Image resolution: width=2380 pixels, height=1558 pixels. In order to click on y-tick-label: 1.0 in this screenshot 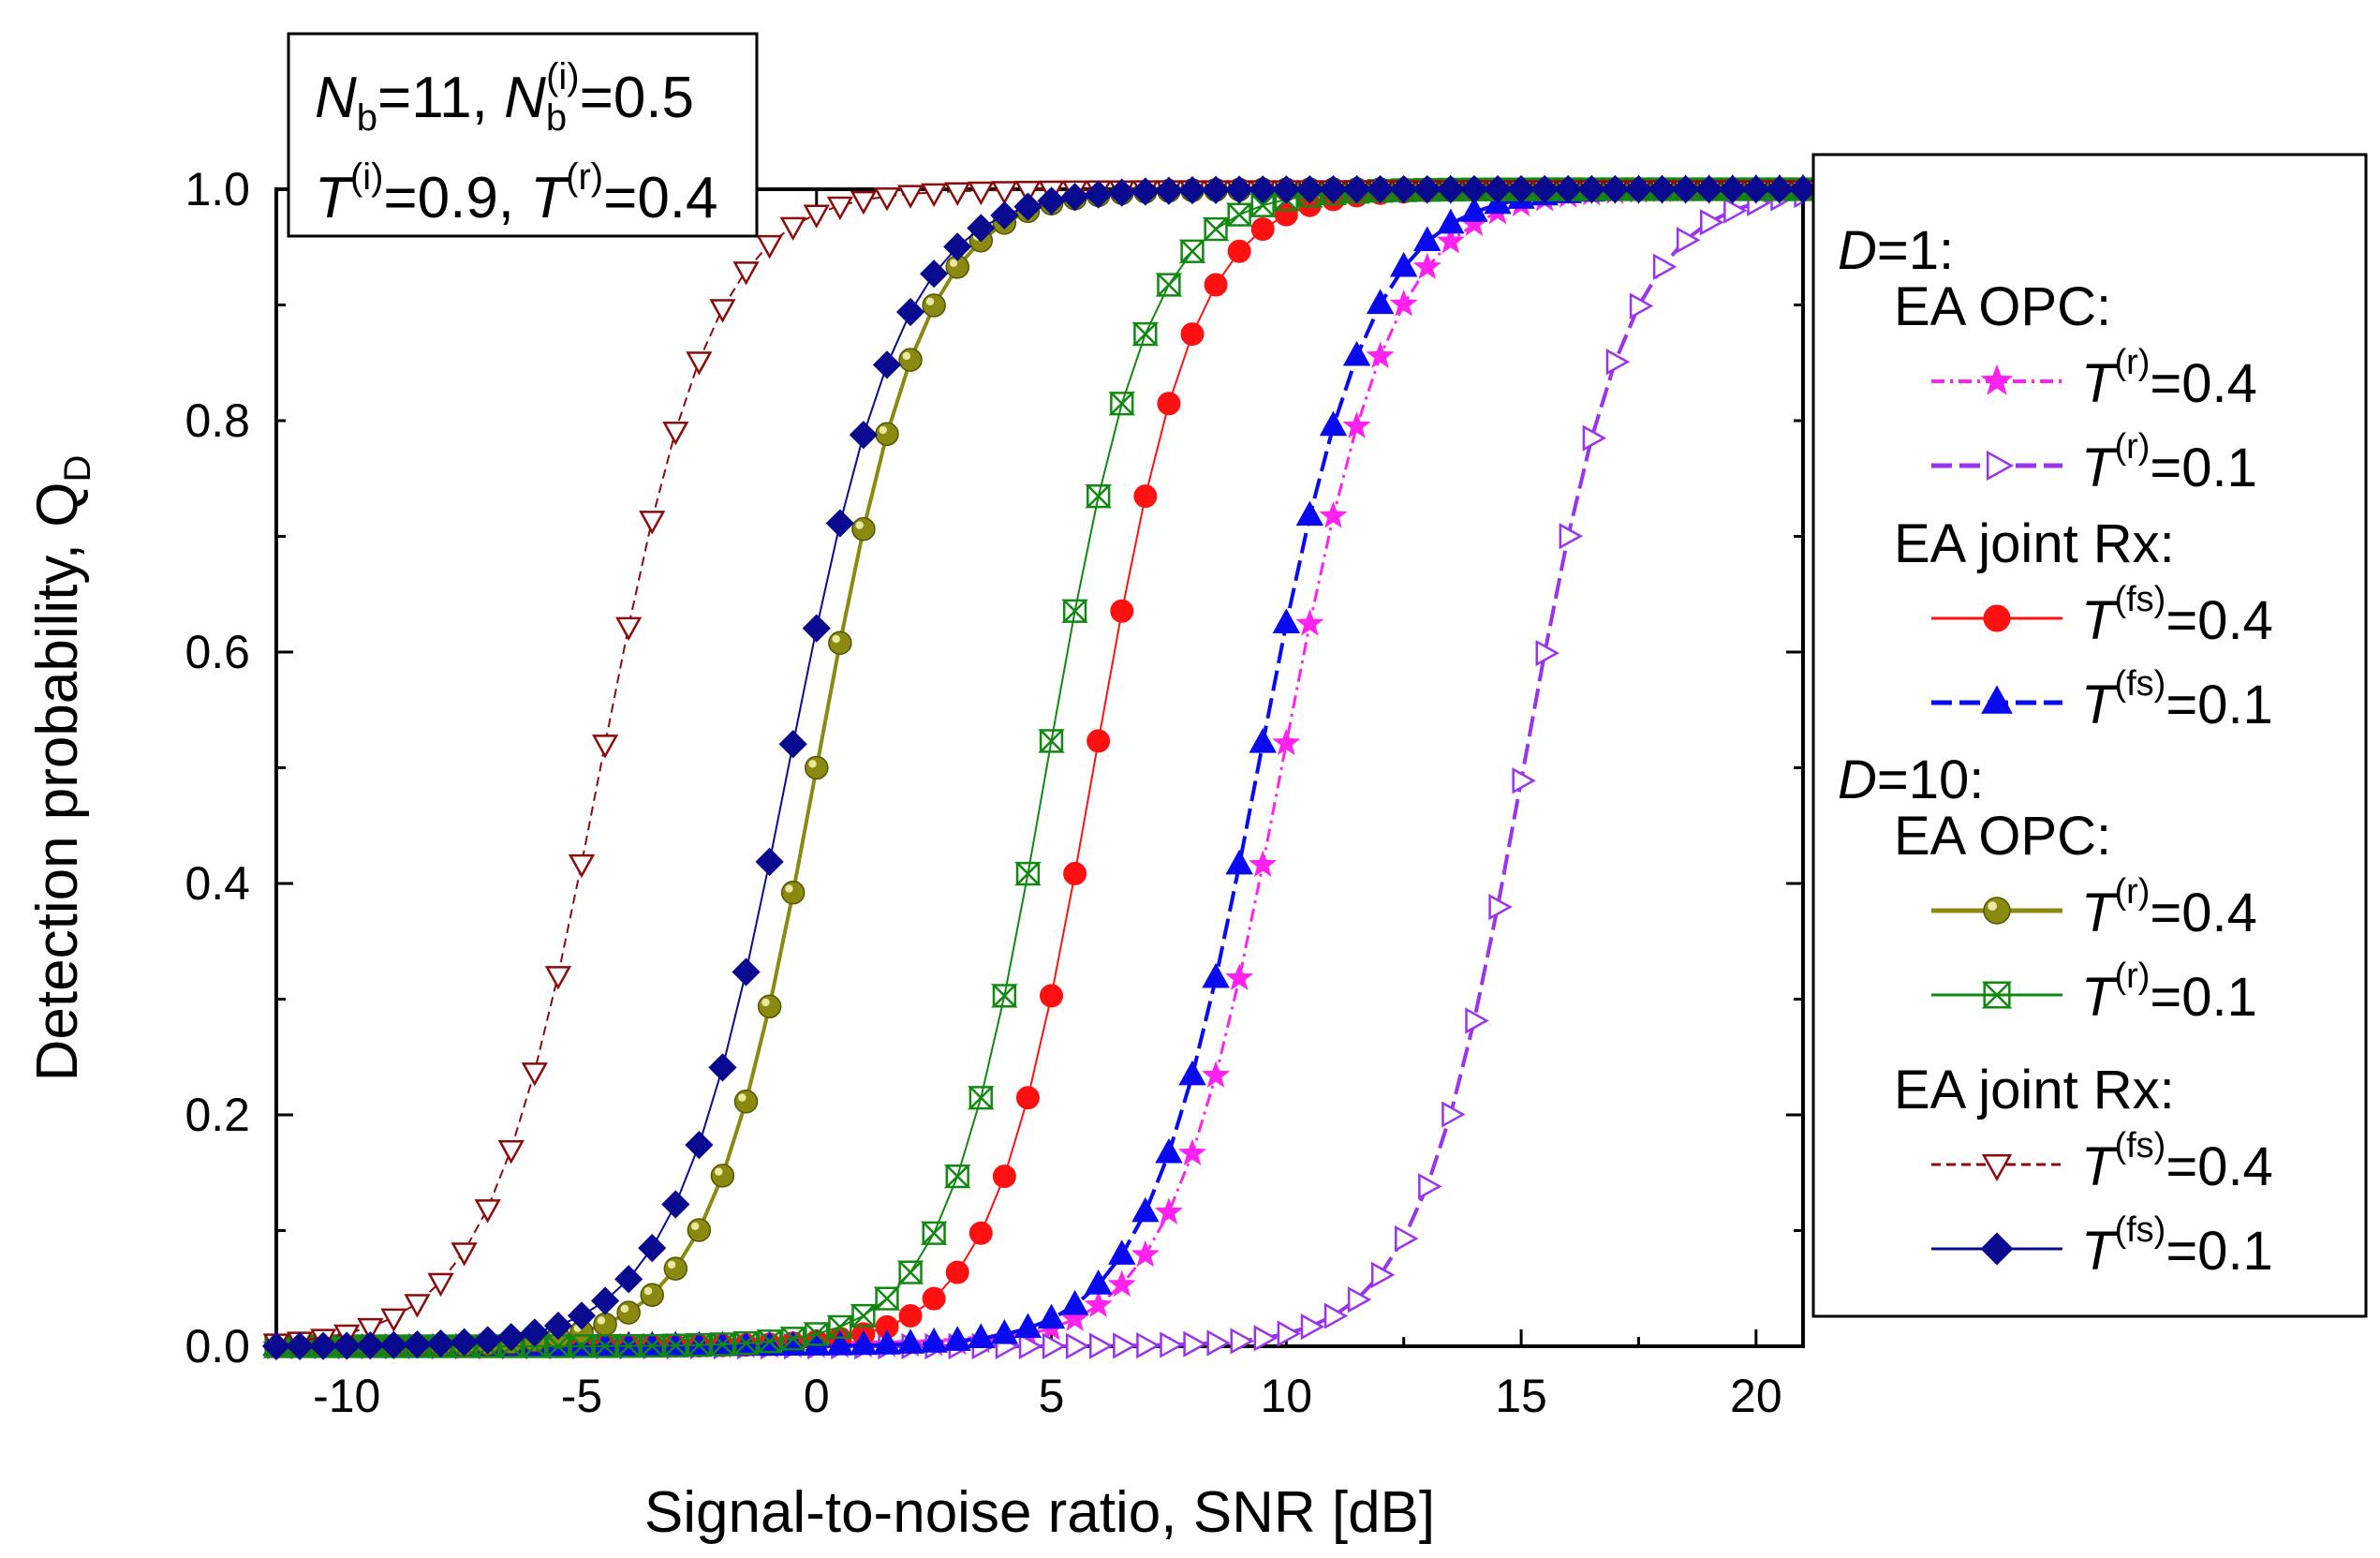, I will do `click(217, 189)`.